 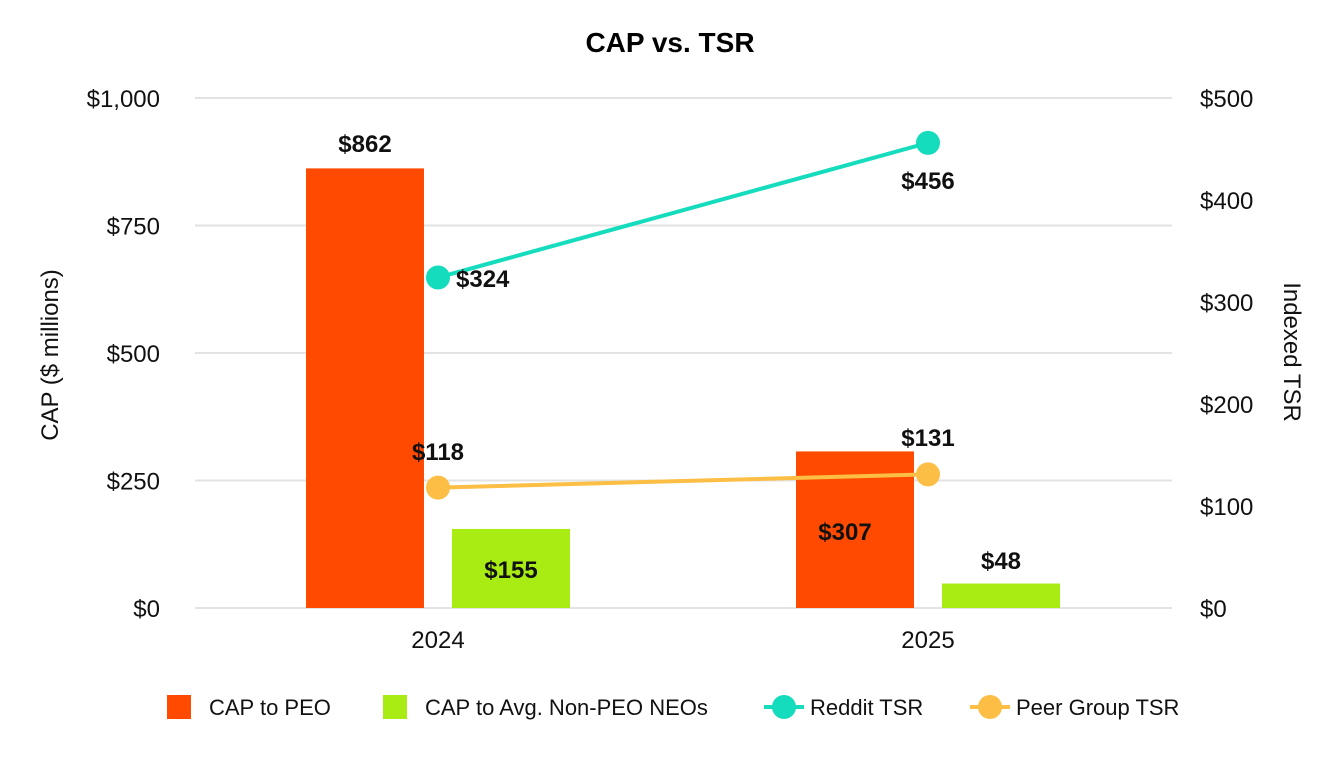 I want to click on right-tick-label: $500, so click(x=1226, y=99).